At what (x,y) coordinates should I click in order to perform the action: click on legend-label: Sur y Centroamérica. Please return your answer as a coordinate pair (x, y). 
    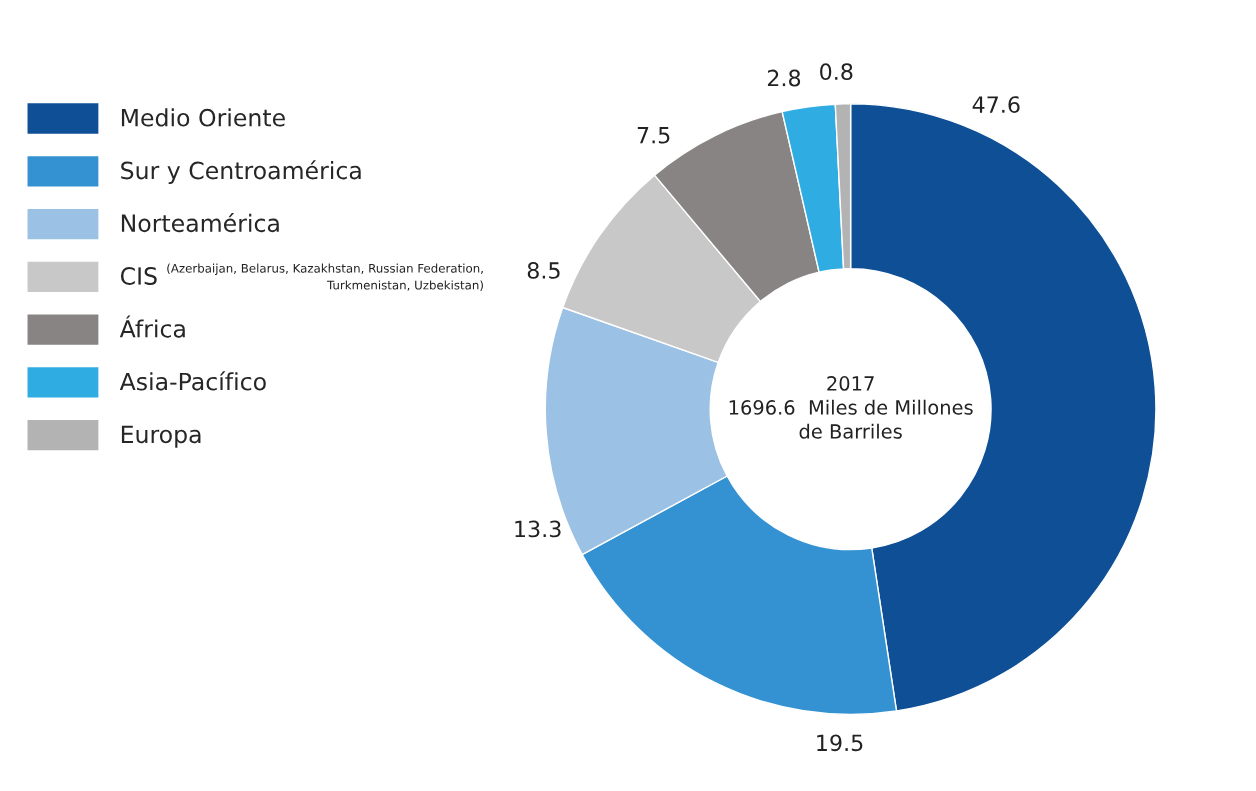
    Looking at the image, I should click on (241, 172).